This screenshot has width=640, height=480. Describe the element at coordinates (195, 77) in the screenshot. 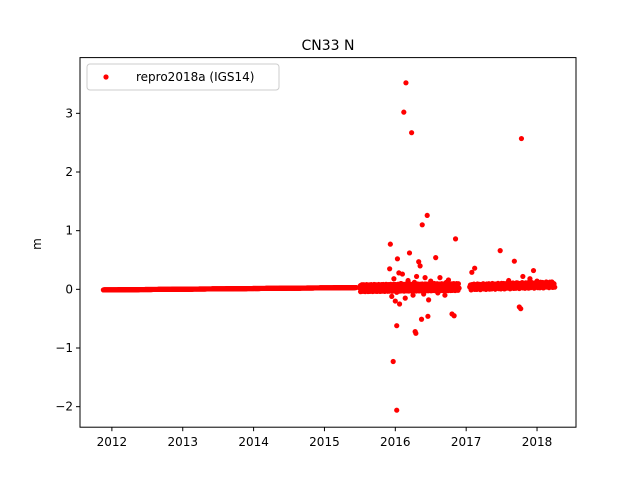

I see `legend-entry-label: repro2018a (IGS14)` at that location.